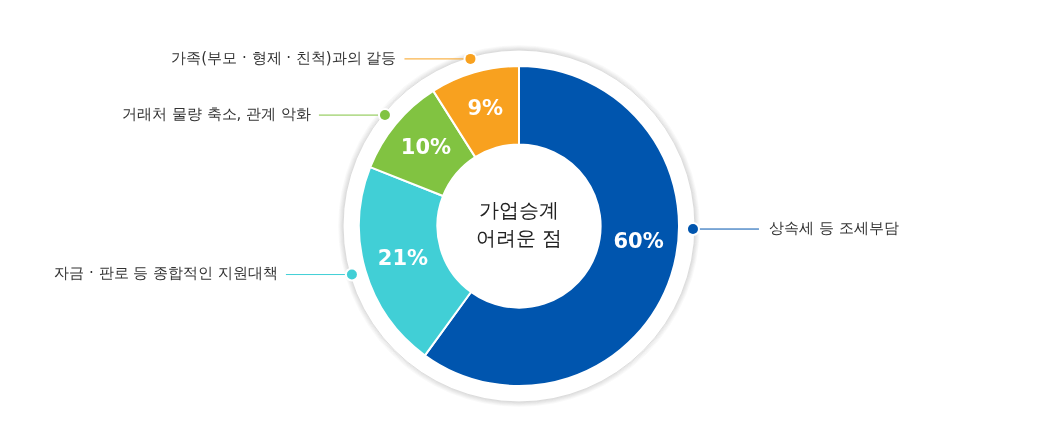 This screenshot has width=1038, height=442. What do you see at coordinates (833, 227) in the screenshot?
I see `slice-label: 상속세 등 조세부담` at bounding box center [833, 227].